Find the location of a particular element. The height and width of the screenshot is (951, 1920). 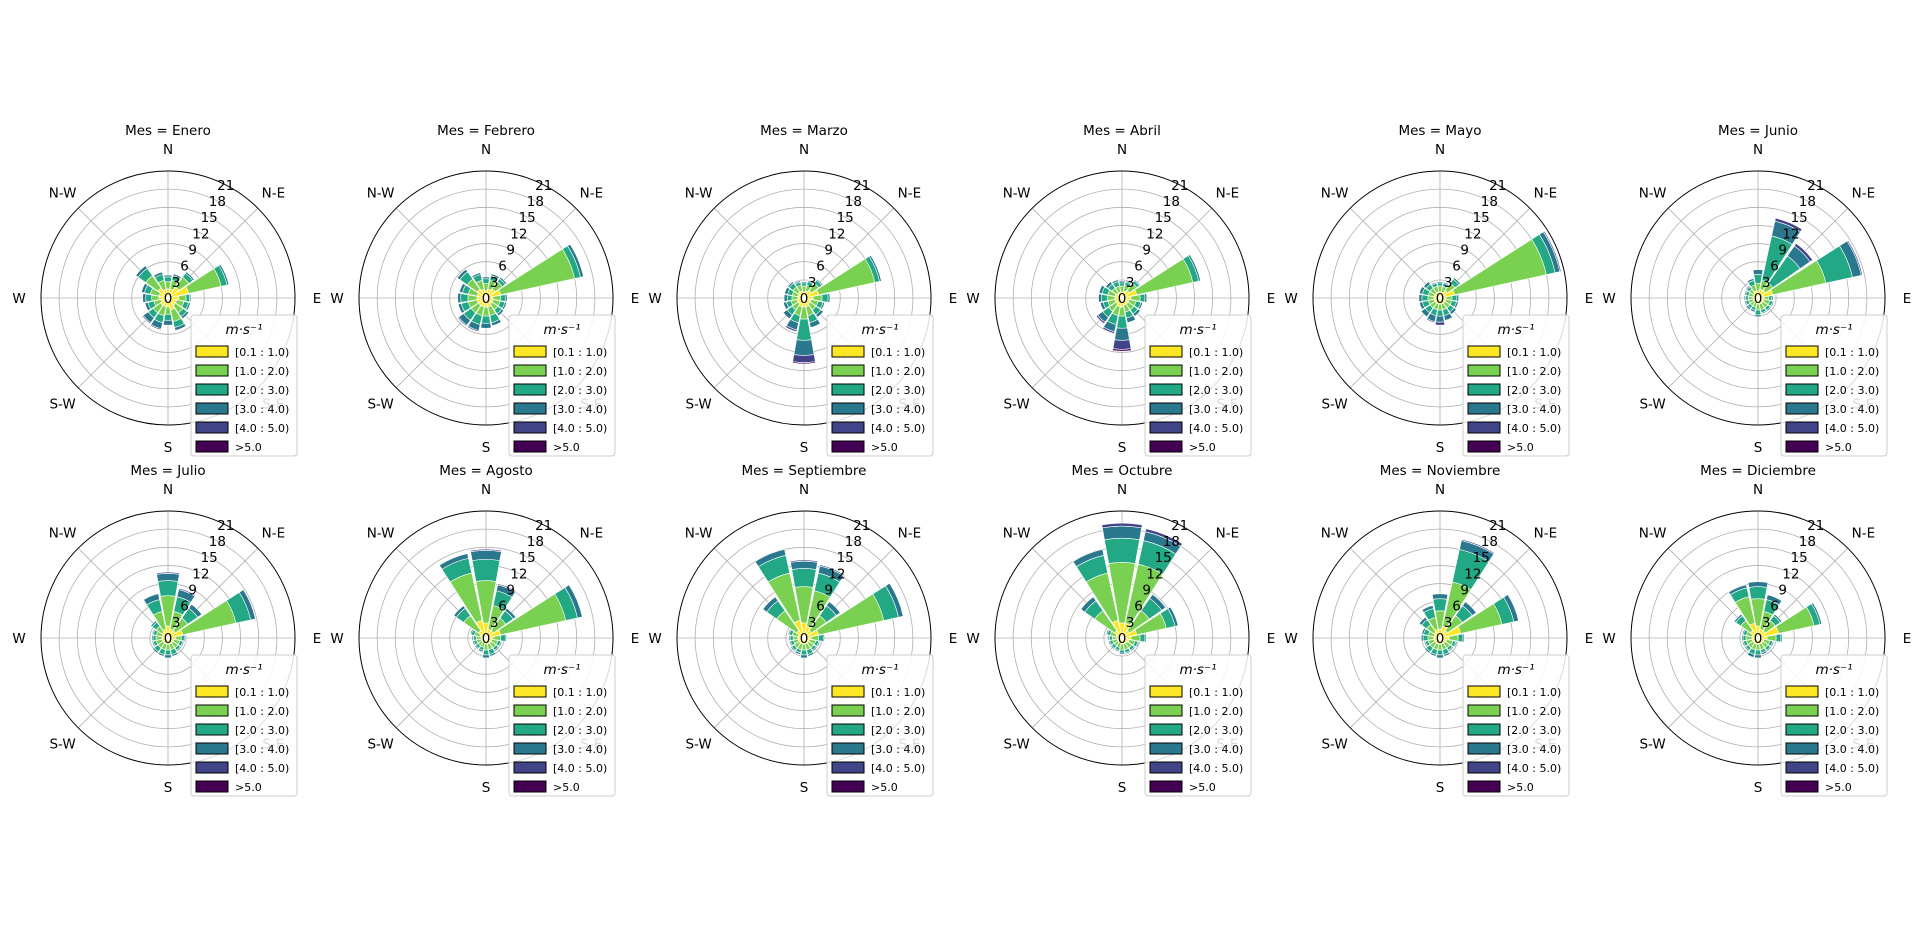

direction-label: W is located at coordinates (654, 299).